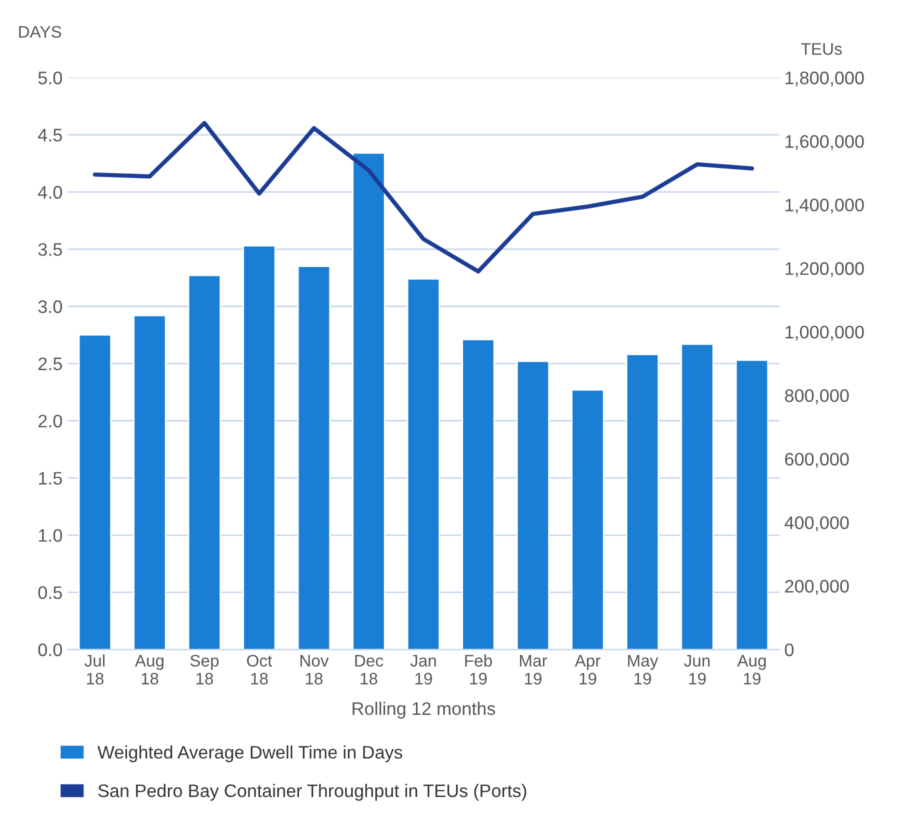 The width and height of the screenshot is (901, 817). I want to click on y2-tick-label: 200,000, so click(817, 587).